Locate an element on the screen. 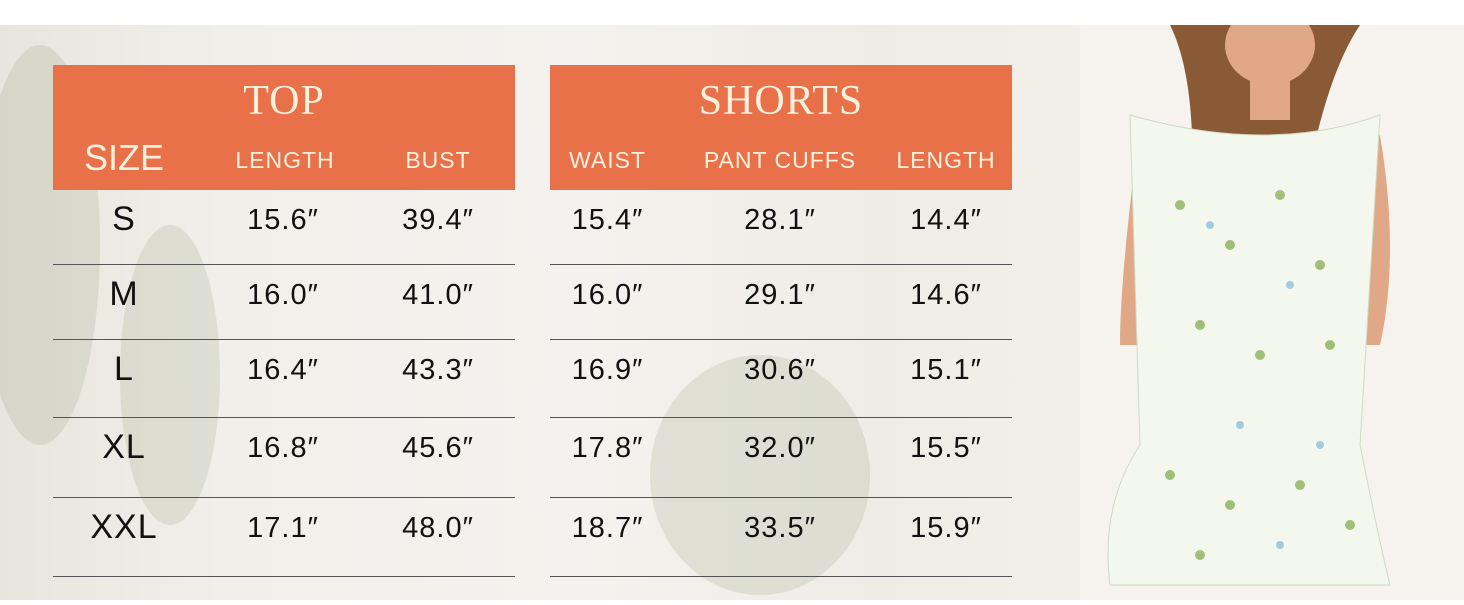 This screenshot has height=605, width=1464. table-cell: 17.1″ is located at coordinates (283, 528).